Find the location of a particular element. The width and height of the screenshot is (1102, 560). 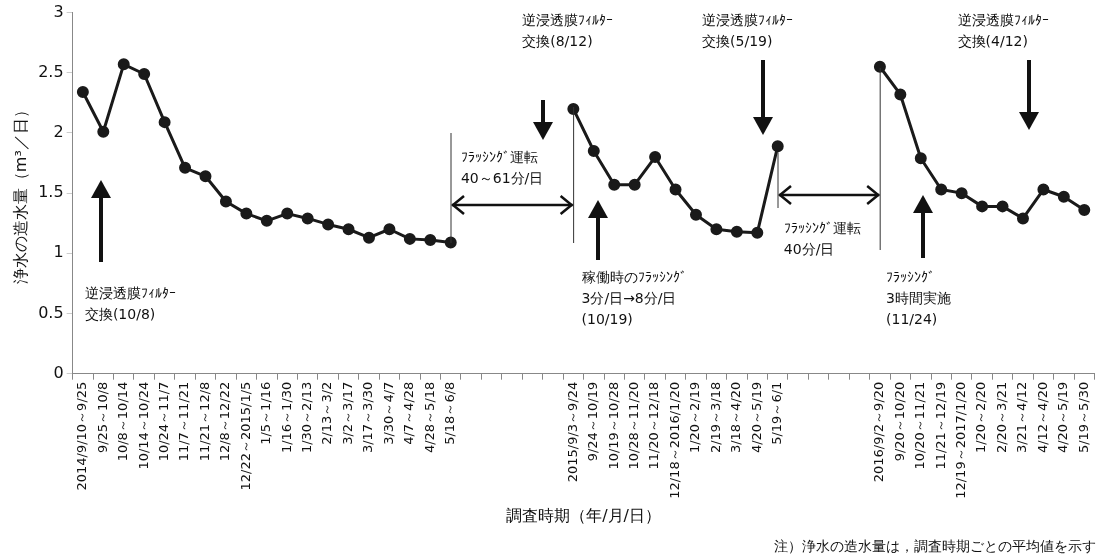

x-tick-label: 3/30～4/7 is located at coordinates (388, 413).